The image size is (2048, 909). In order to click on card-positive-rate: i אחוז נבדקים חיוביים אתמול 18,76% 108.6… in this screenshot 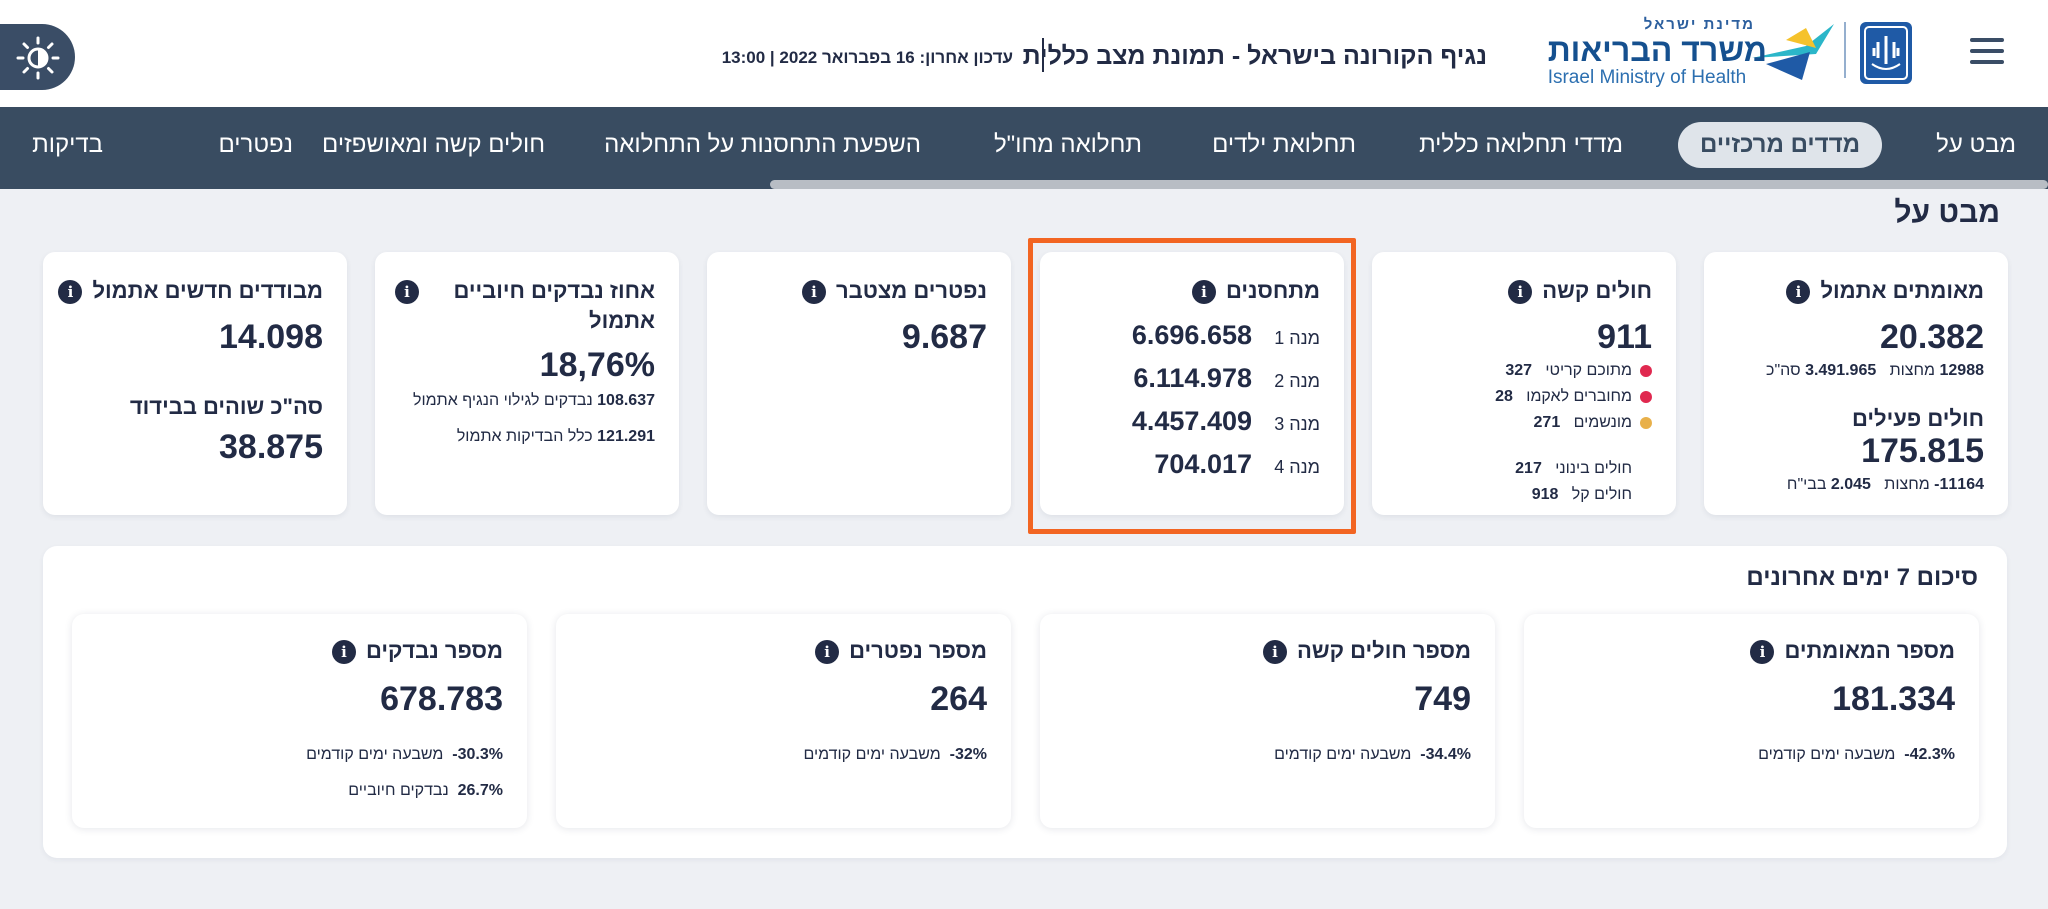, I will do `click(527, 383)`.